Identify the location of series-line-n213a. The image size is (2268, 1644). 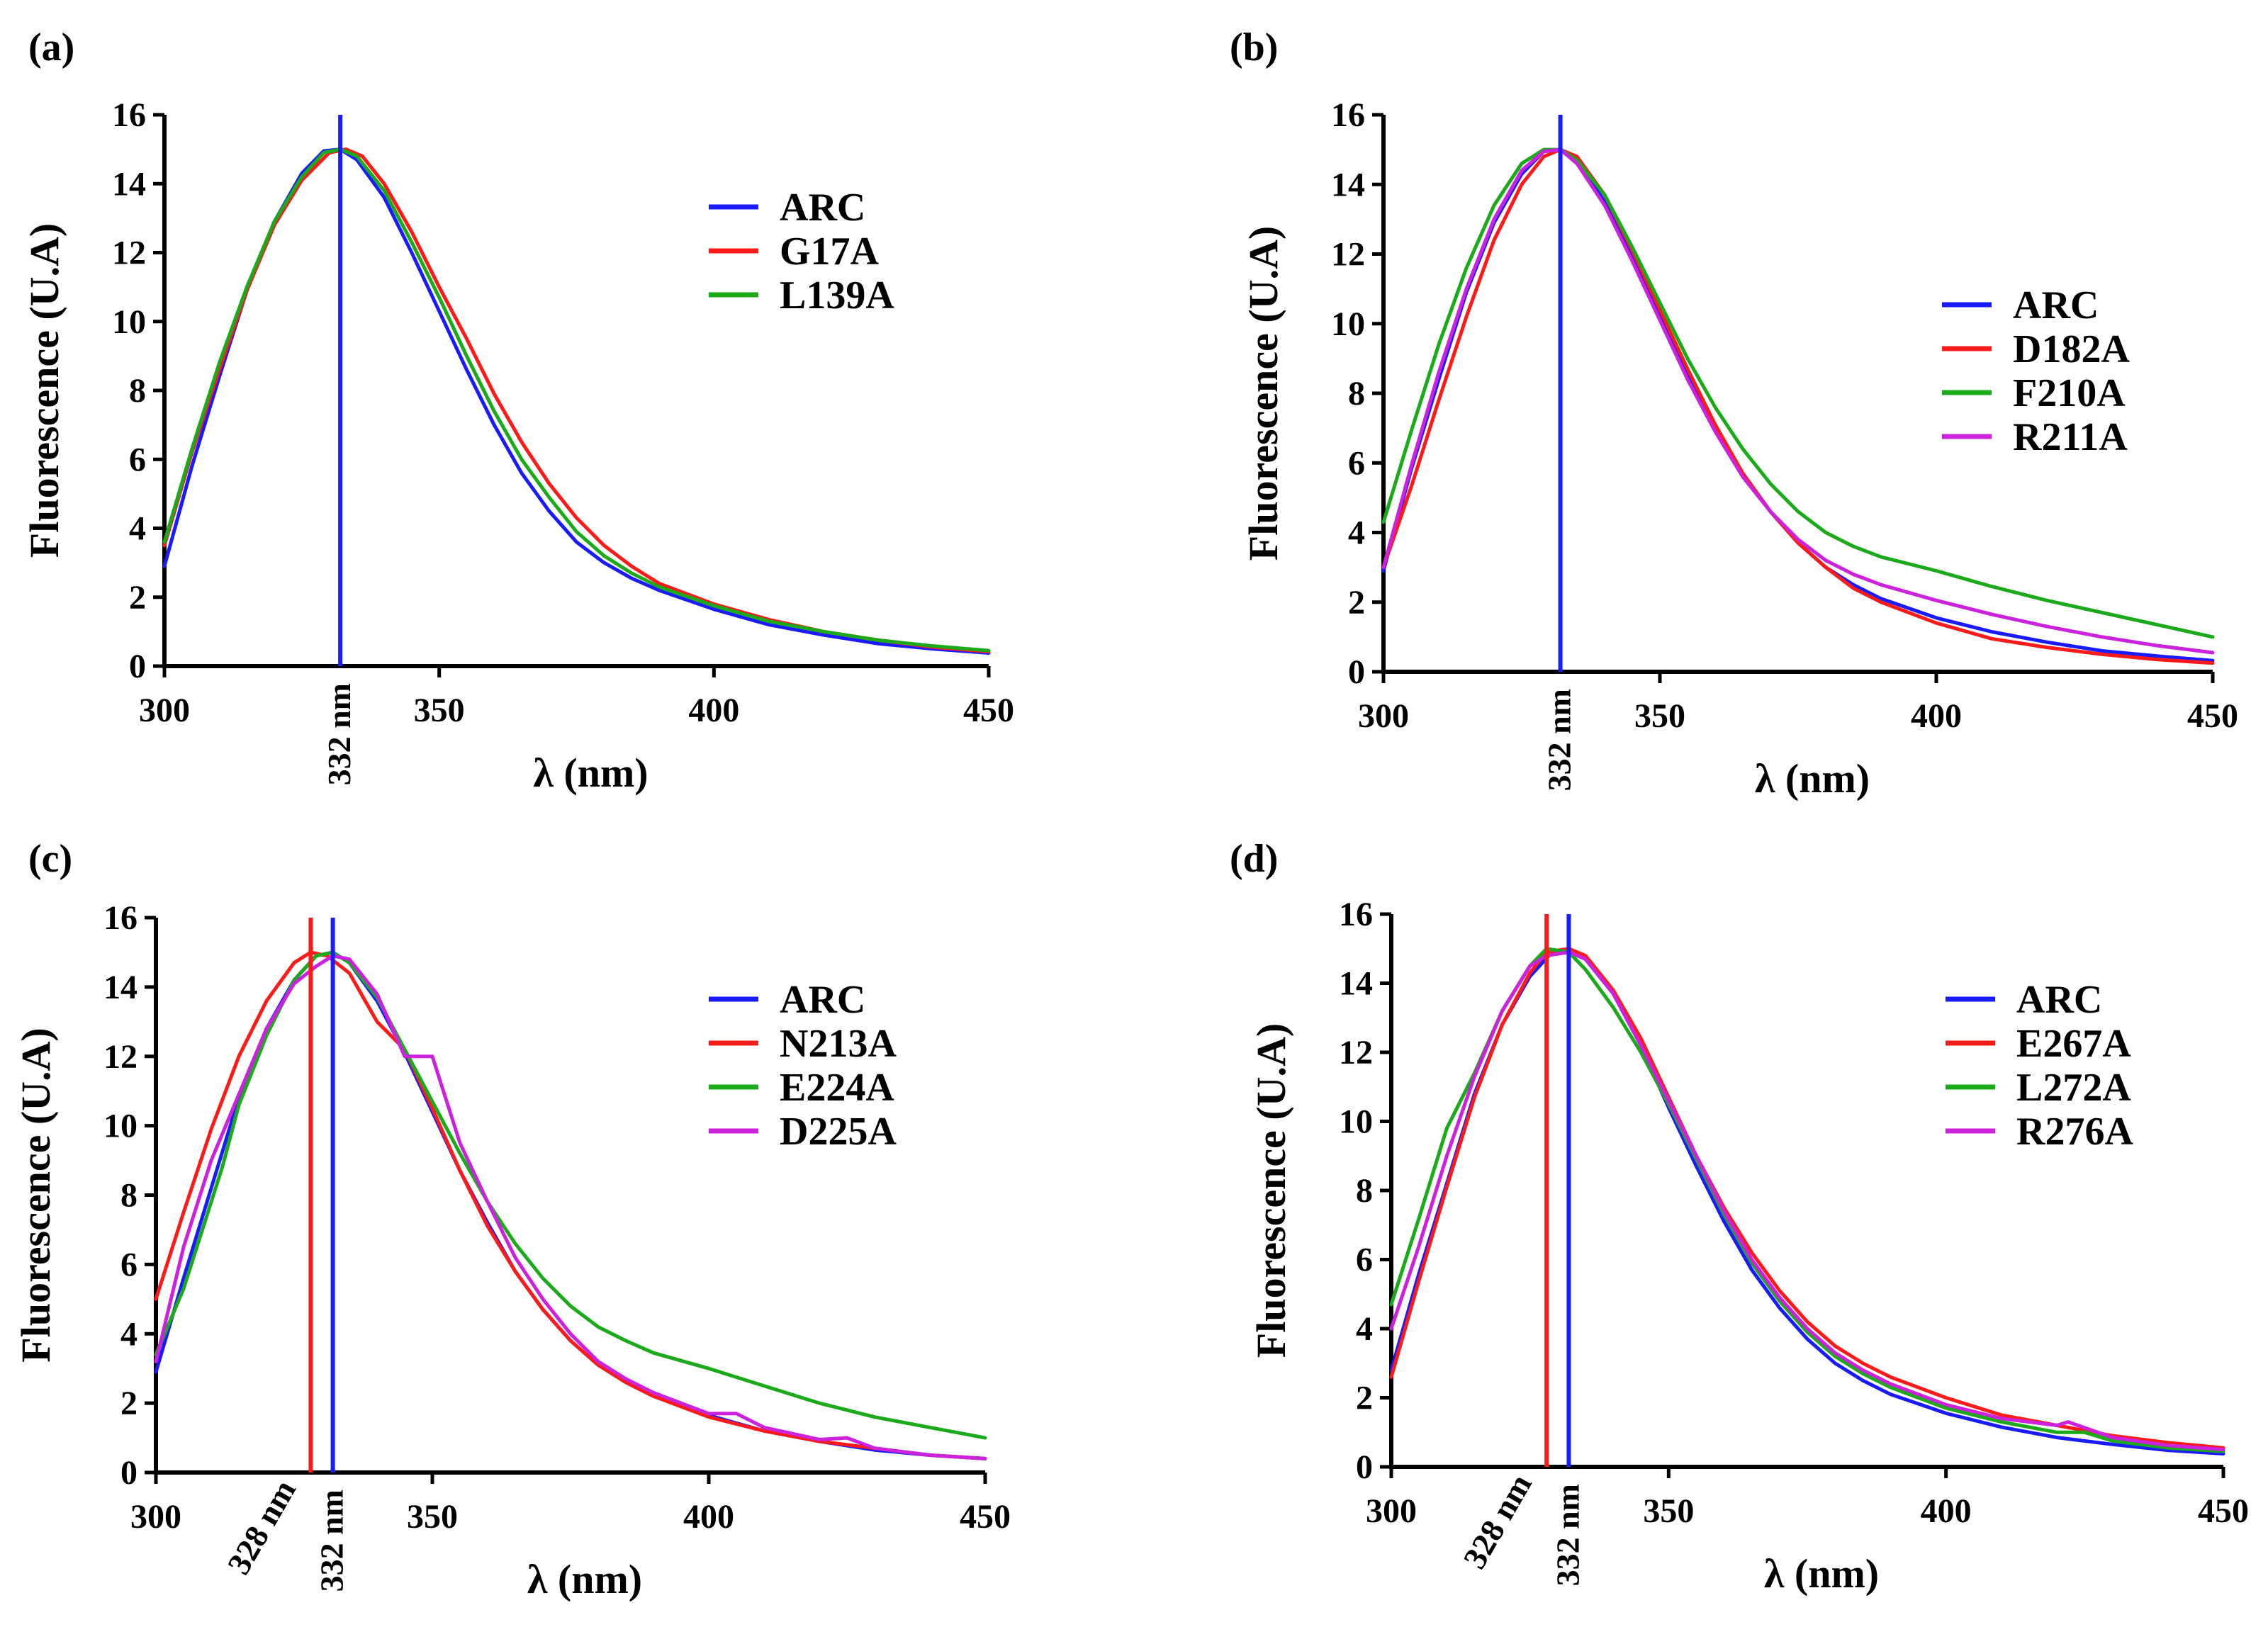
(570, 1205).